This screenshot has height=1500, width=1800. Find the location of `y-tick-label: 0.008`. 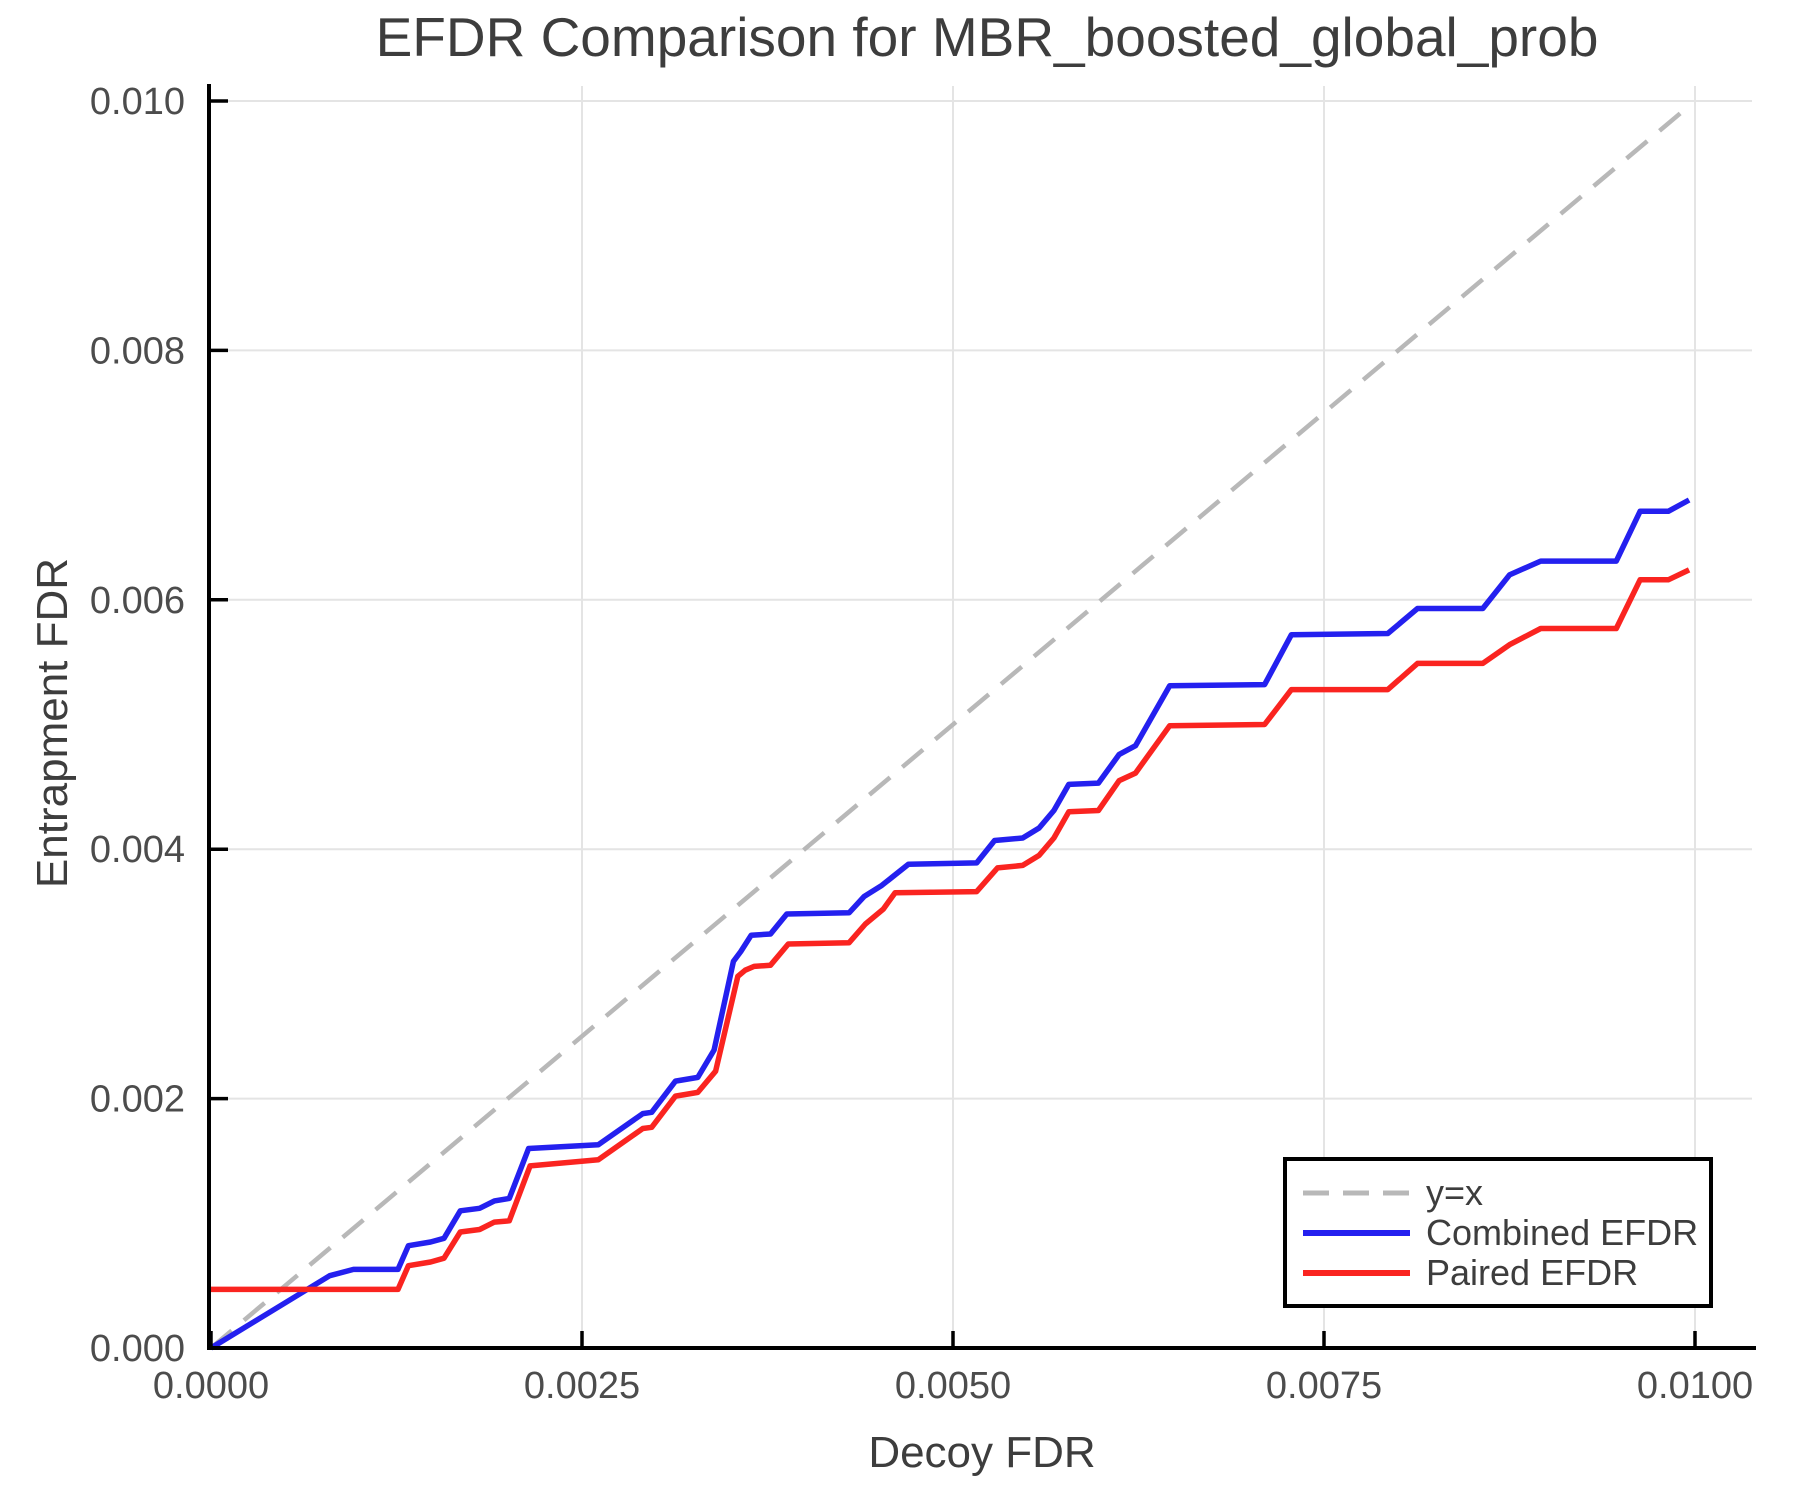

y-tick-label: 0.008 is located at coordinates (137, 351).